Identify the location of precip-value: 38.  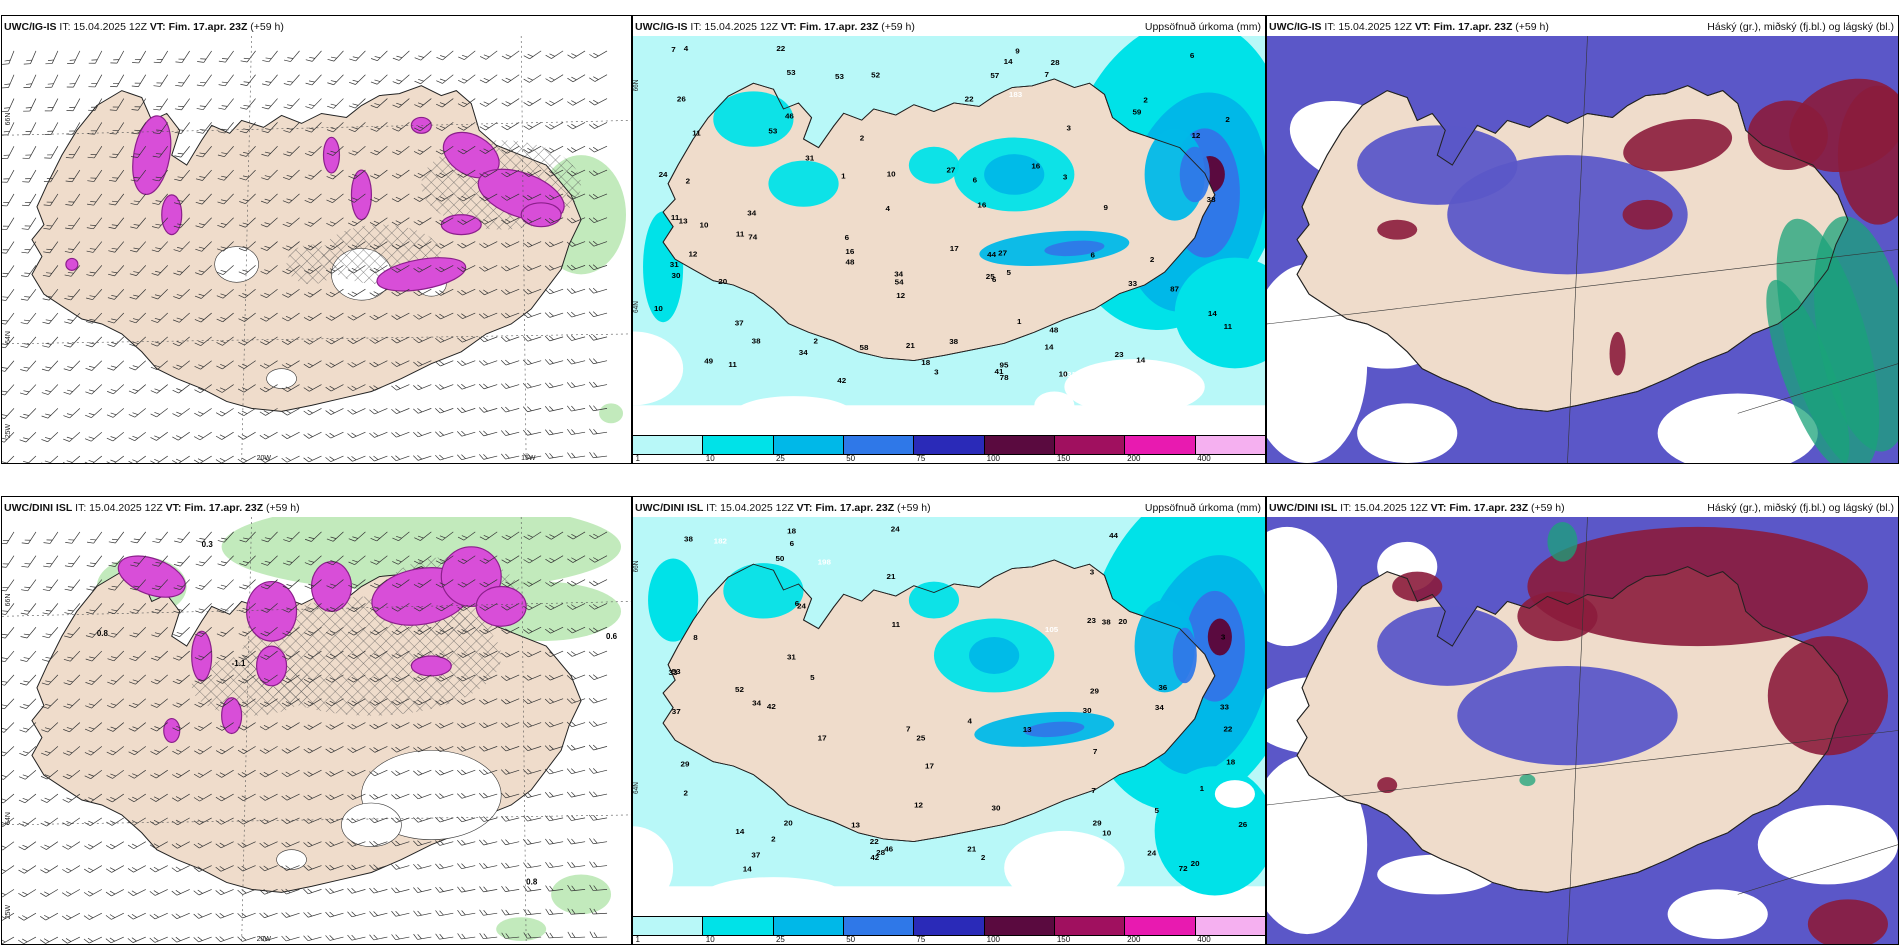
(1212, 199).